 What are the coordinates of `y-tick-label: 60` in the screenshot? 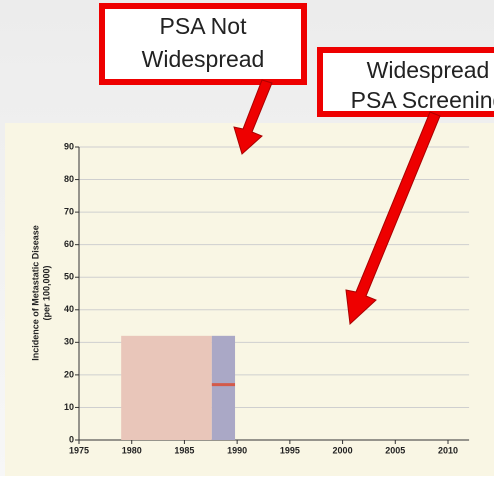 It's located at (69, 244).